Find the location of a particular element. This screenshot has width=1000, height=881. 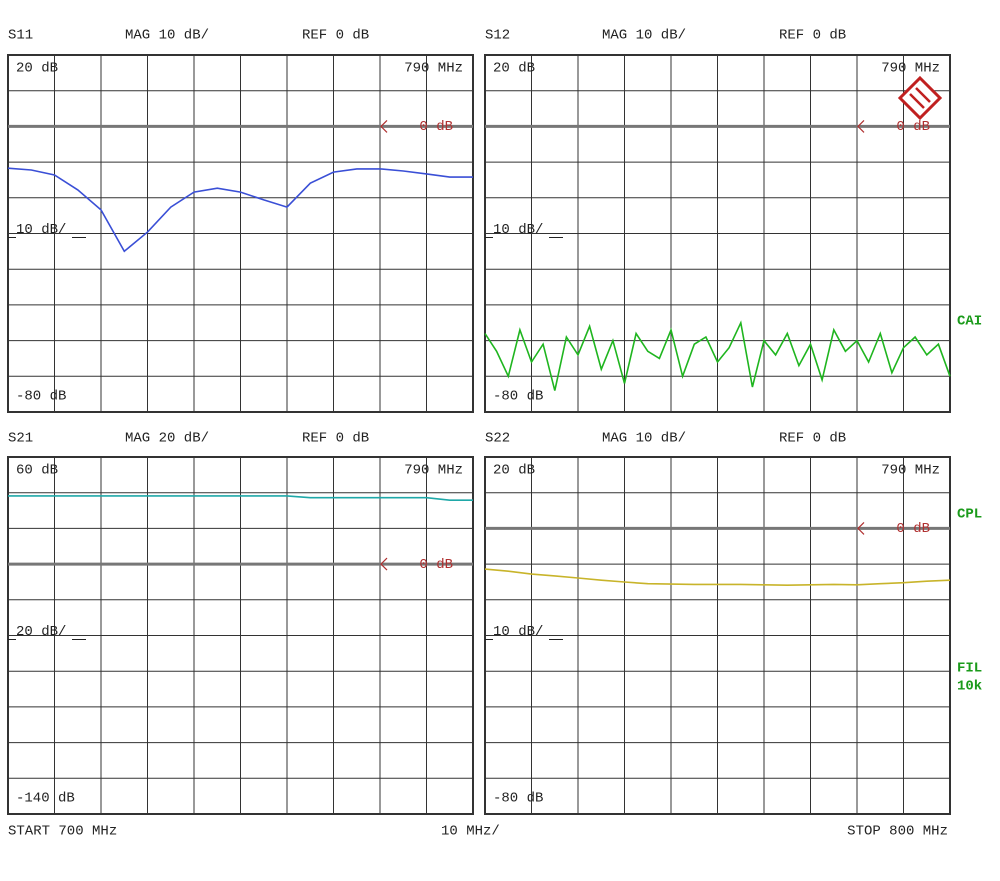

trace-name: S12 is located at coordinates (497, 36).